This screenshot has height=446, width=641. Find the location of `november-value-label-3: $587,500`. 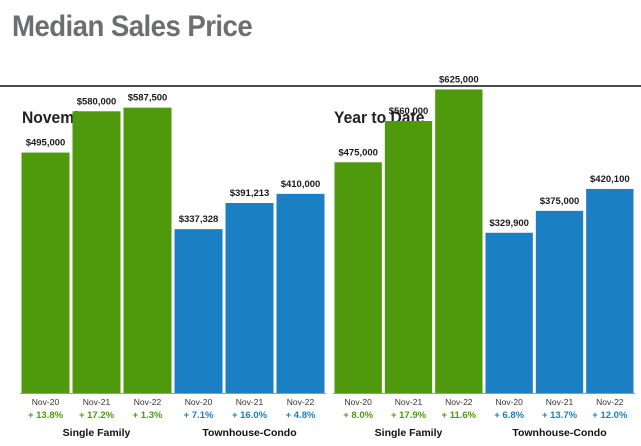

november-value-label-3: $587,500 is located at coordinates (148, 98).